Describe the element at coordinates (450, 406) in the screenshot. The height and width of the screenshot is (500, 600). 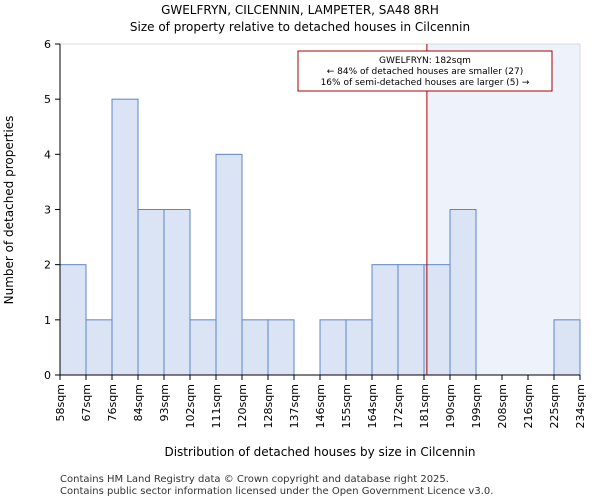
I see `x-tick-label-190sqm: 190sqm` at that location.